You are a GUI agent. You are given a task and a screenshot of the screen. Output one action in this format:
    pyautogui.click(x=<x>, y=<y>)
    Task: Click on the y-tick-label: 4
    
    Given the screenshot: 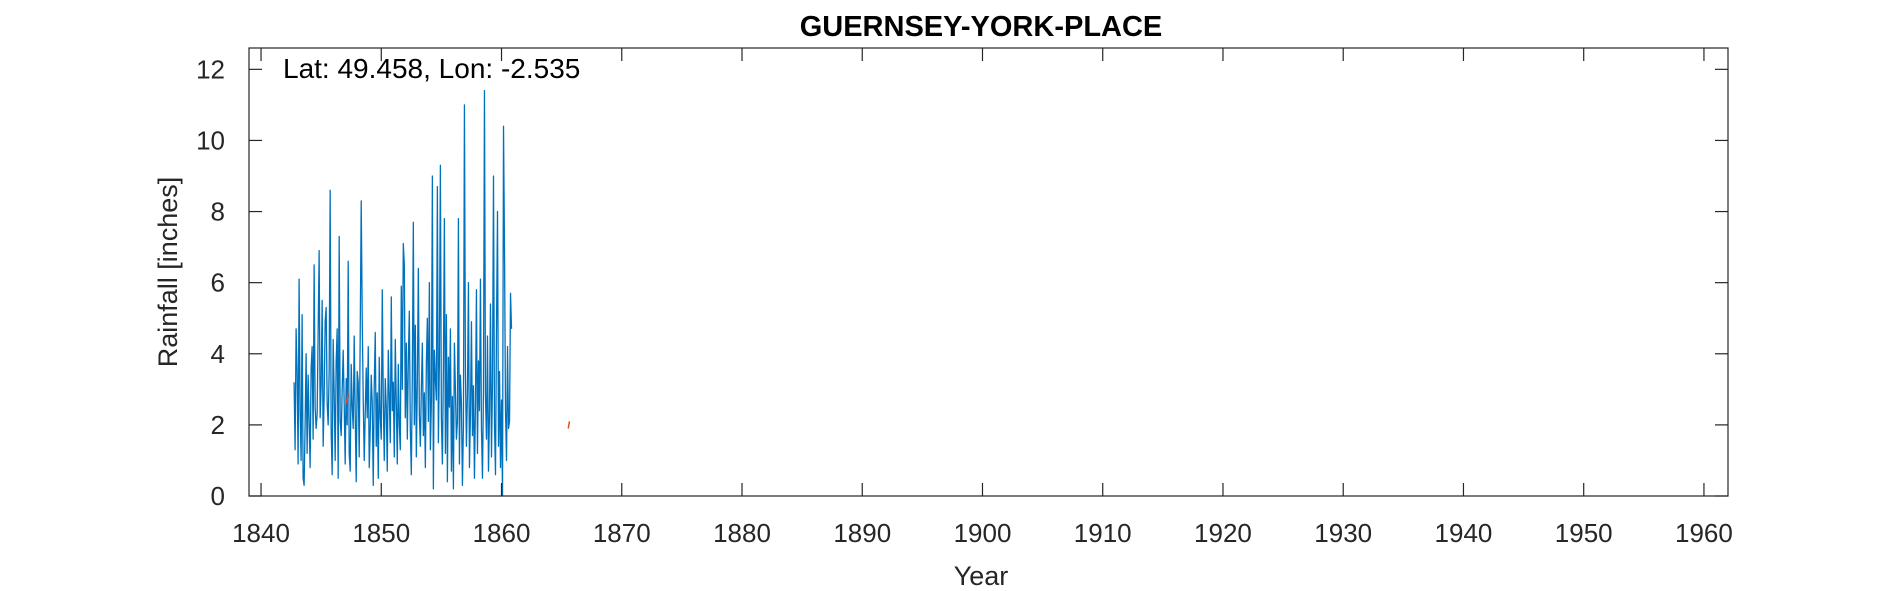 What is the action you would take?
    pyautogui.click(x=218, y=354)
    